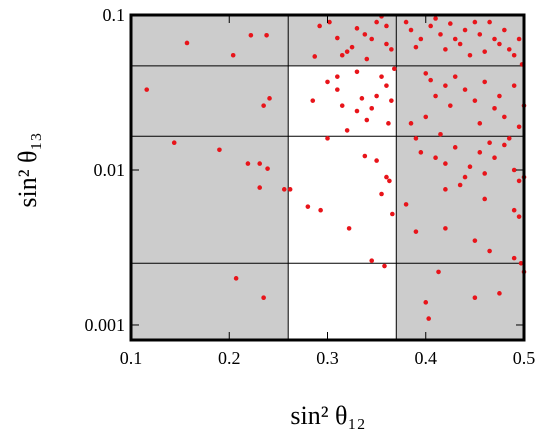 This screenshot has width=540, height=441. What do you see at coordinates (27, 169) in the screenshot?
I see `y-axis-label: sin² θ₁₃` at bounding box center [27, 169].